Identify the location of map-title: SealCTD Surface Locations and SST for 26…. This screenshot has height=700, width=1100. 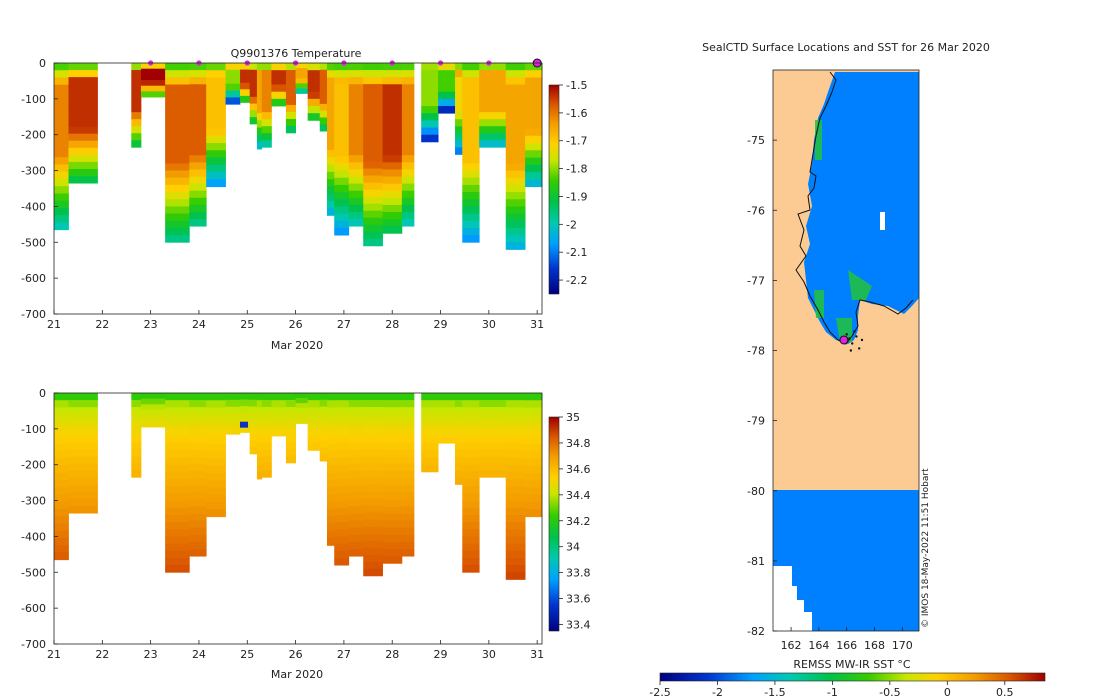
(846, 47).